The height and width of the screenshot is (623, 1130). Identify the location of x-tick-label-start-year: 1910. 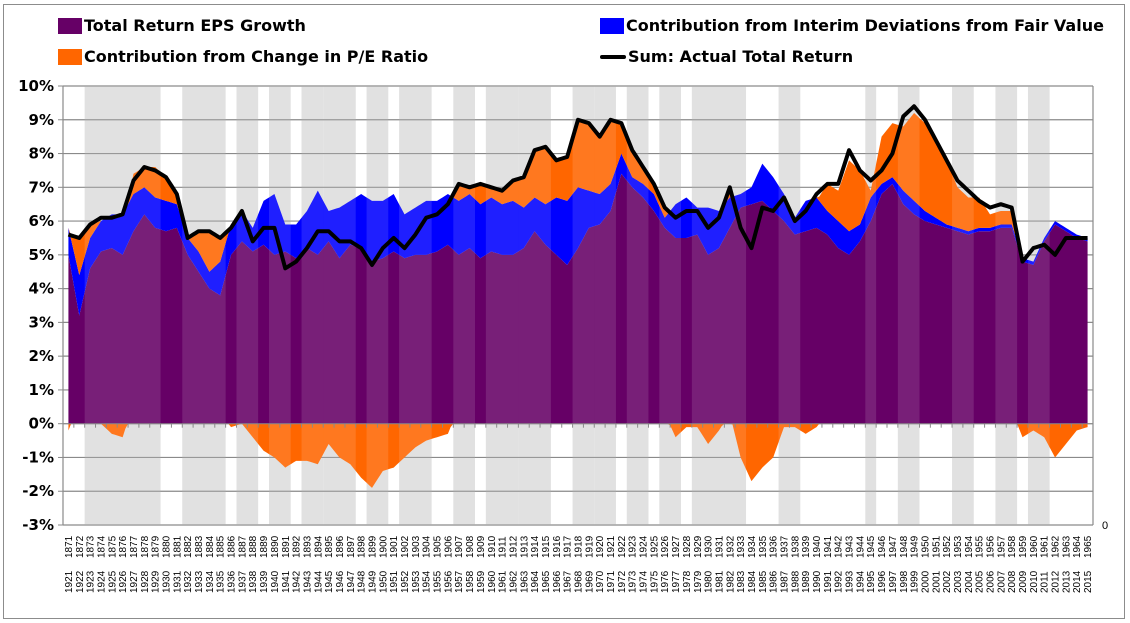
(492, 546).